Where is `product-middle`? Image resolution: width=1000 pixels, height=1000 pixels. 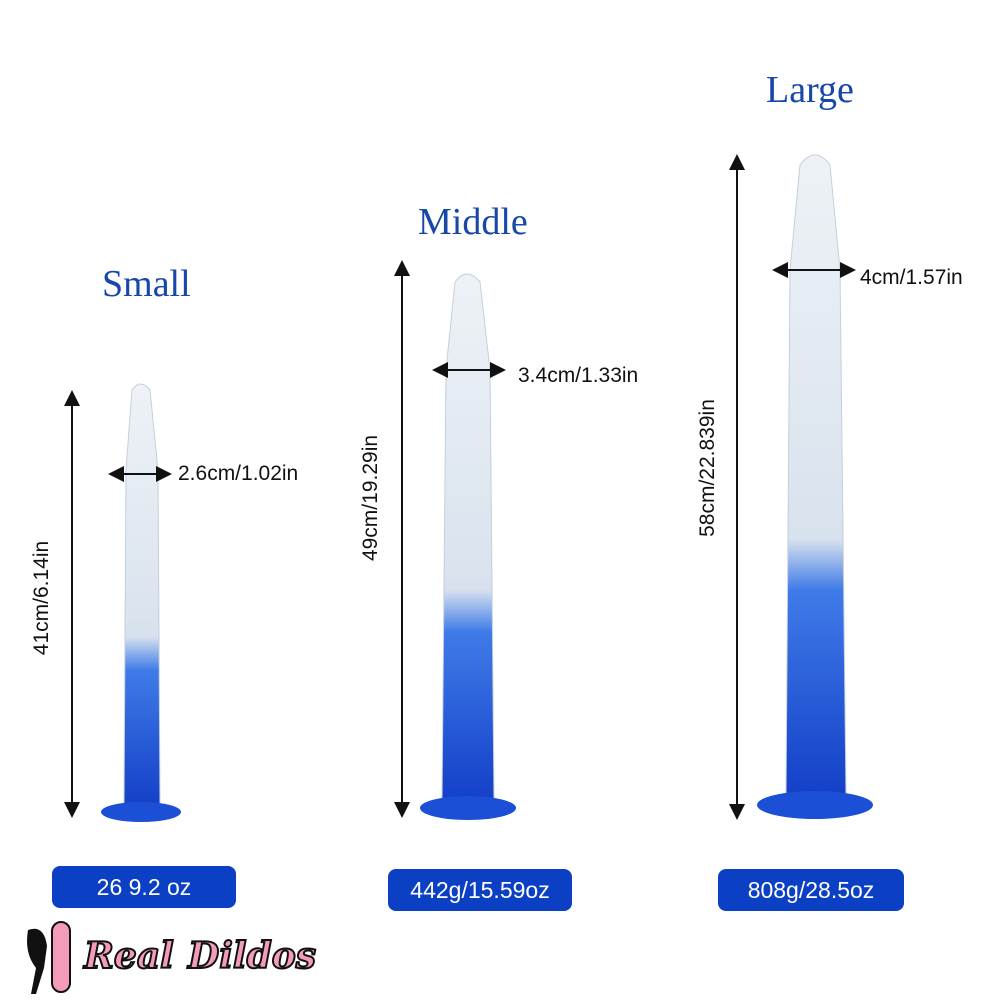
product-middle is located at coordinates (468, 546).